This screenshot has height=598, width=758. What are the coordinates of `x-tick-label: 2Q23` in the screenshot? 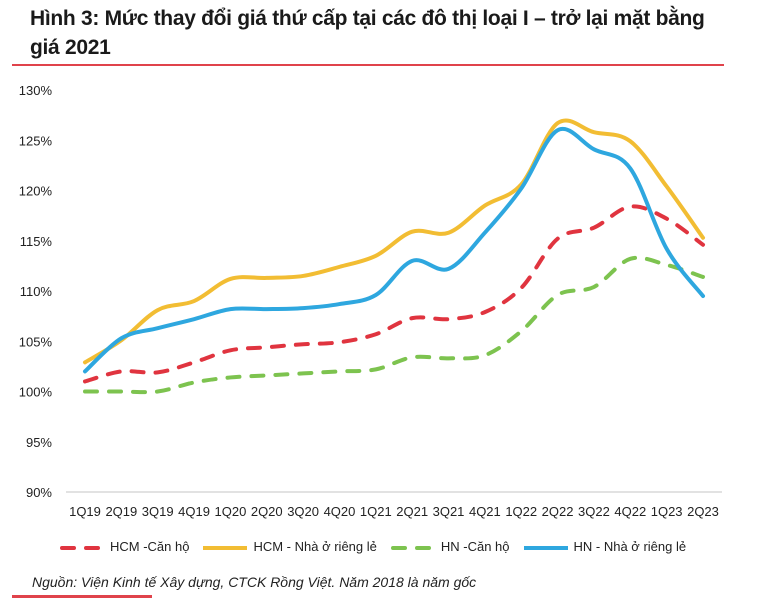 It's located at (703, 511).